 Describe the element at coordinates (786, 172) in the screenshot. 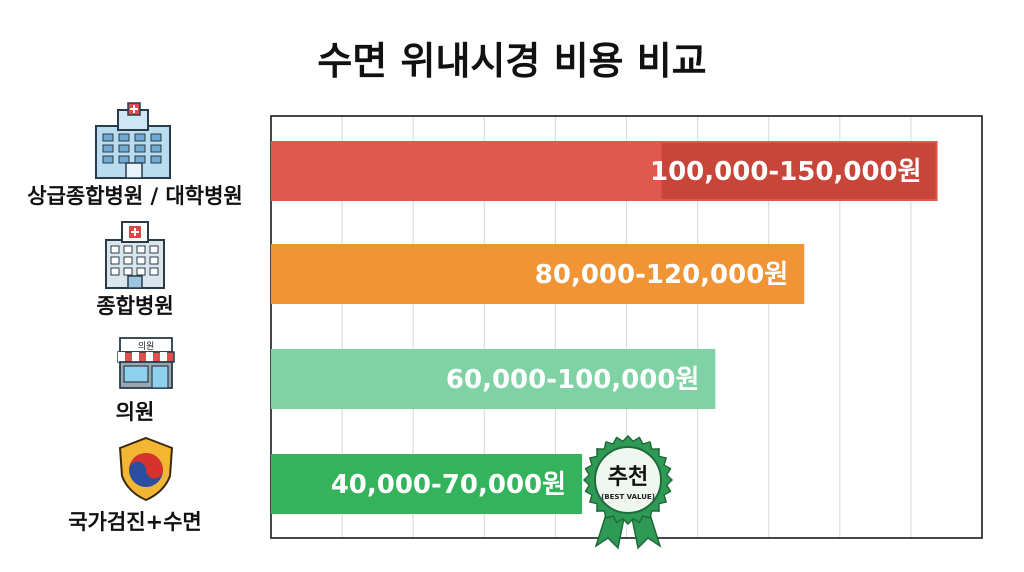

I see `data-label: 100,000-150,000원` at that location.